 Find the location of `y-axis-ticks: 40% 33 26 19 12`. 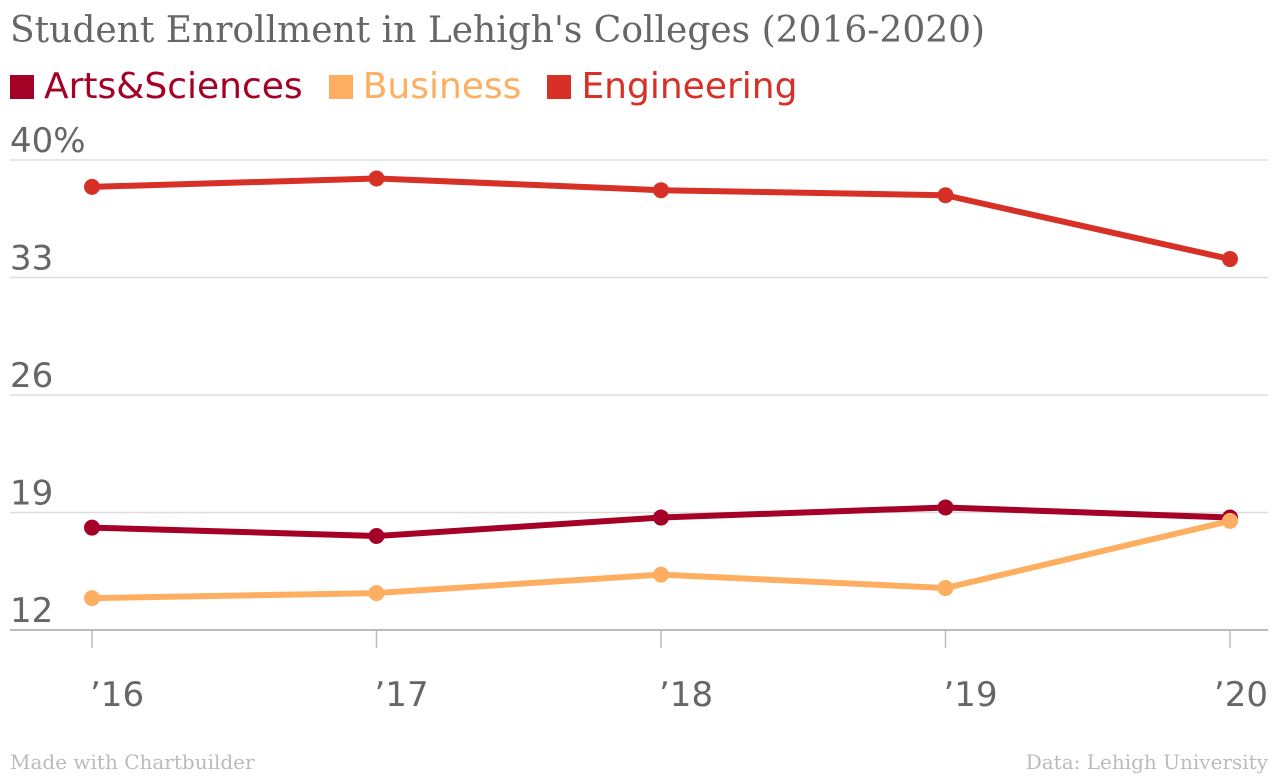

y-axis-ticks: 40% 33 26 19 12 is located at coordinates (48, 376).